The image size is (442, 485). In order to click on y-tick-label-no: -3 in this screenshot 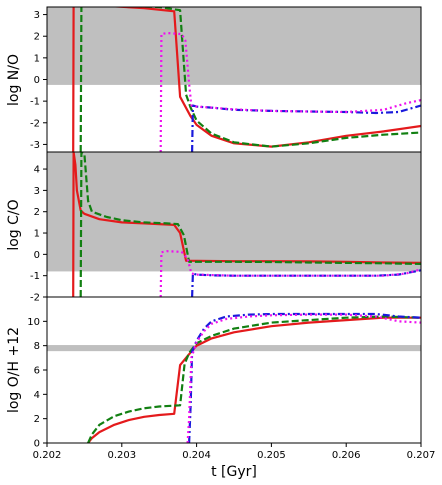, I will do `click(35, 145)`.